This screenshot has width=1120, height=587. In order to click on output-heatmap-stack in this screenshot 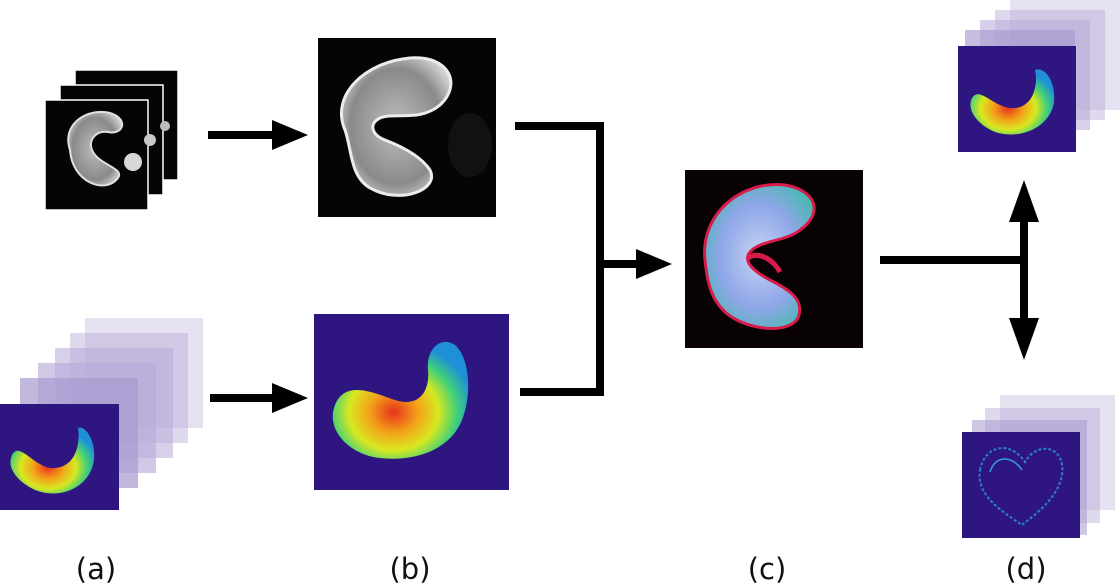, I will do `click(1039, 76)`.